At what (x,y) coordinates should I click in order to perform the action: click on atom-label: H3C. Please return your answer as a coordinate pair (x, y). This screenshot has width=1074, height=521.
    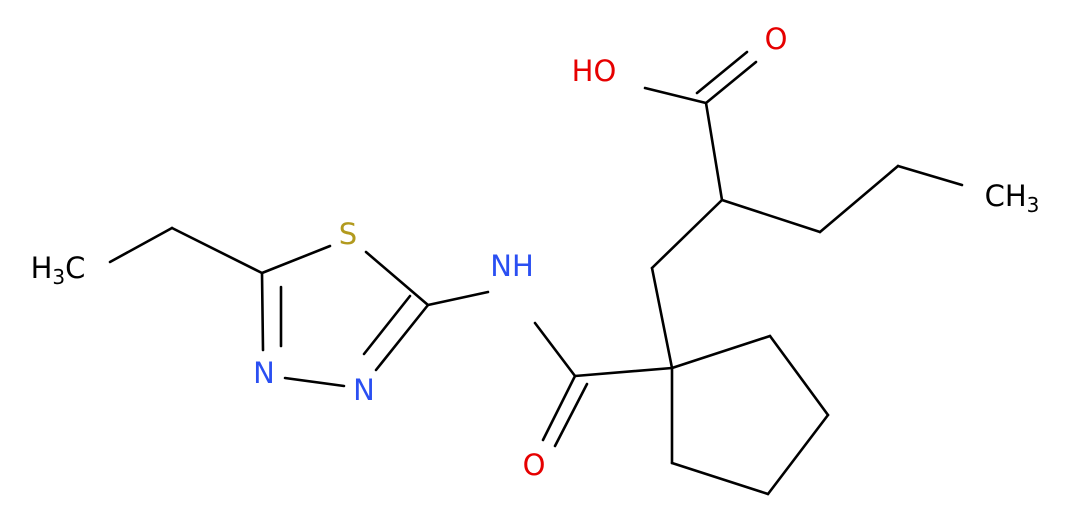
    Looking at the image, I should click on (58, 270).